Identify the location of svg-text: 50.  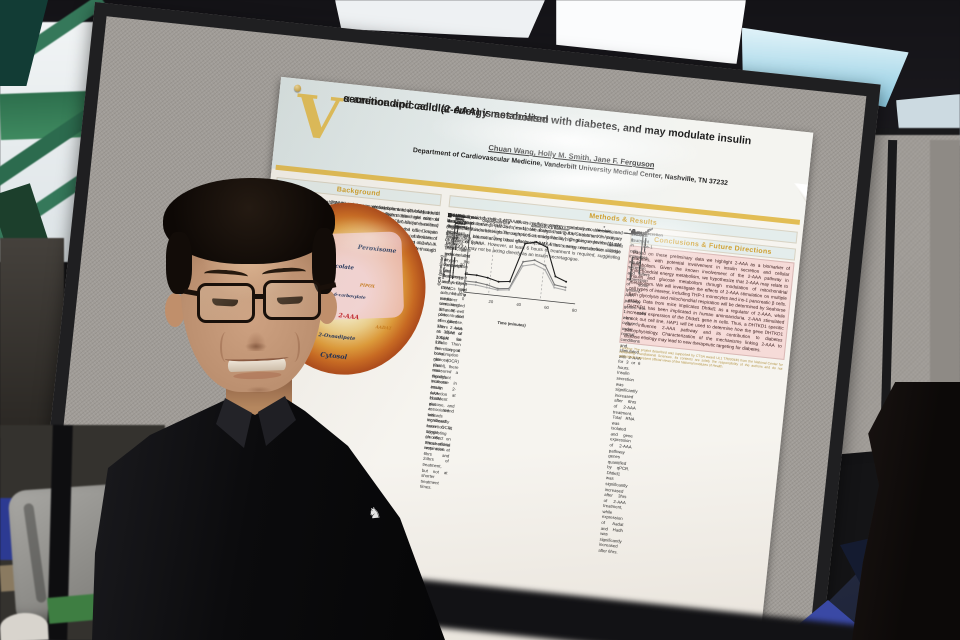
(467, 223).